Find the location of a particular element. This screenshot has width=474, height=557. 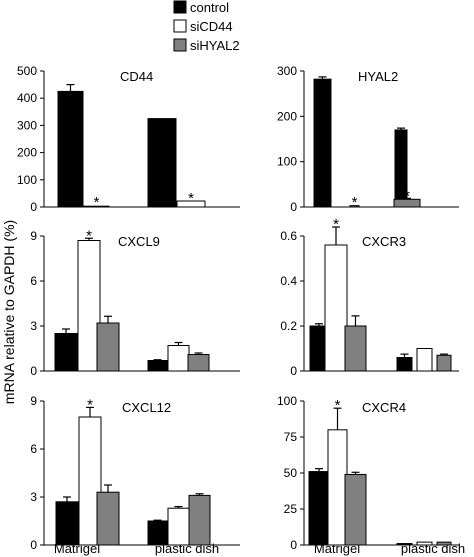

panel-title: CD44 is located at coordinates (136, 76).